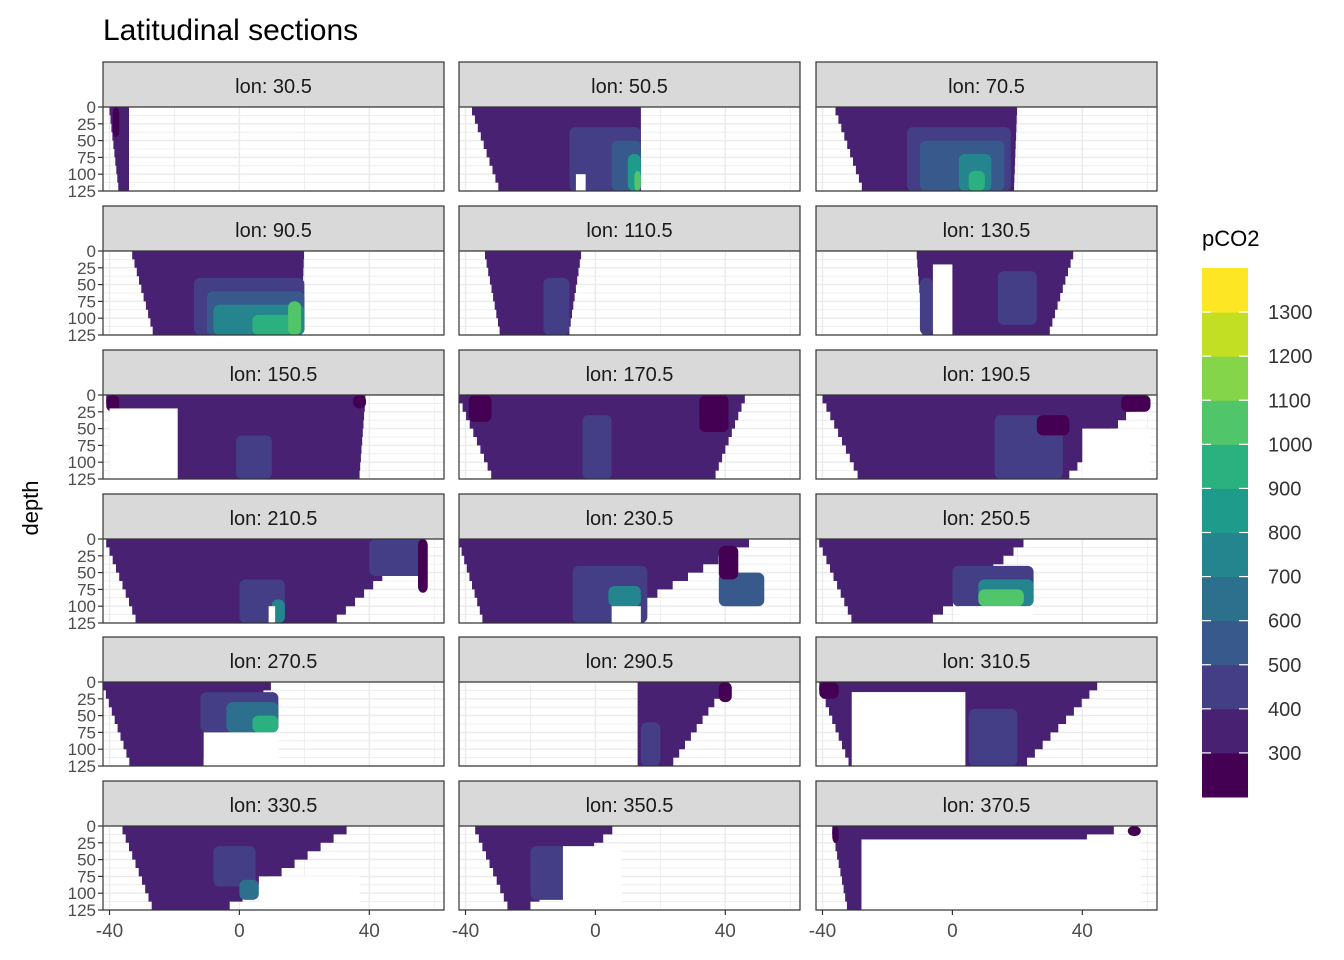  I want to click on facet-strip-label: lon: 310.5, so click(987, 662).